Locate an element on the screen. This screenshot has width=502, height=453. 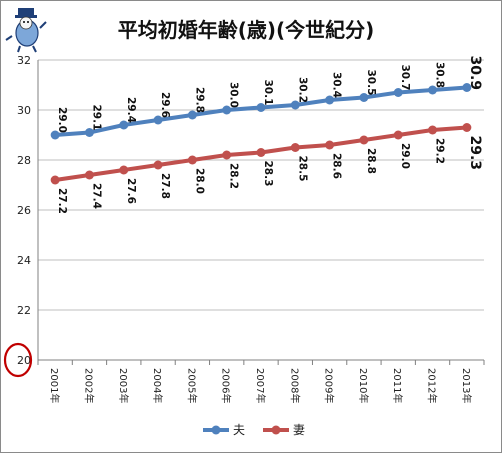
x-tick-label: 2005年 is located at coordinates (191, 385).